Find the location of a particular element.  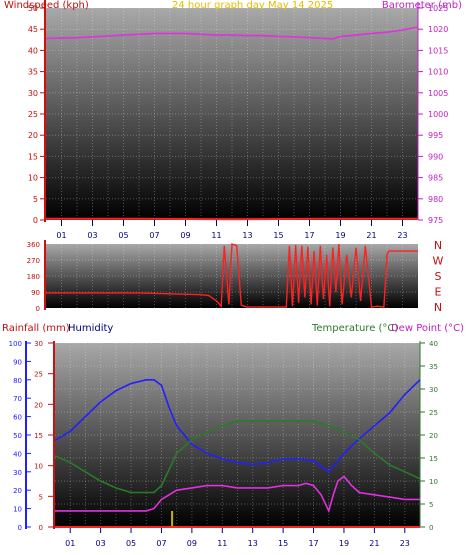

humidity-tick-label: 100 is located at coordinates (15, 344).